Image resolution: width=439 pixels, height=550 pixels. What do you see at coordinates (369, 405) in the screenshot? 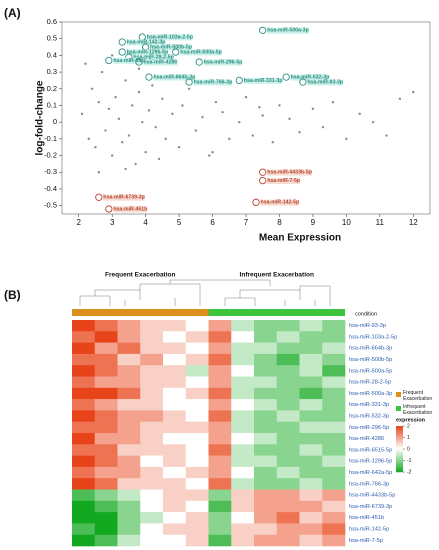
I see `row-label: hsa-miR-331-3p` at bounding box center [369, 405].